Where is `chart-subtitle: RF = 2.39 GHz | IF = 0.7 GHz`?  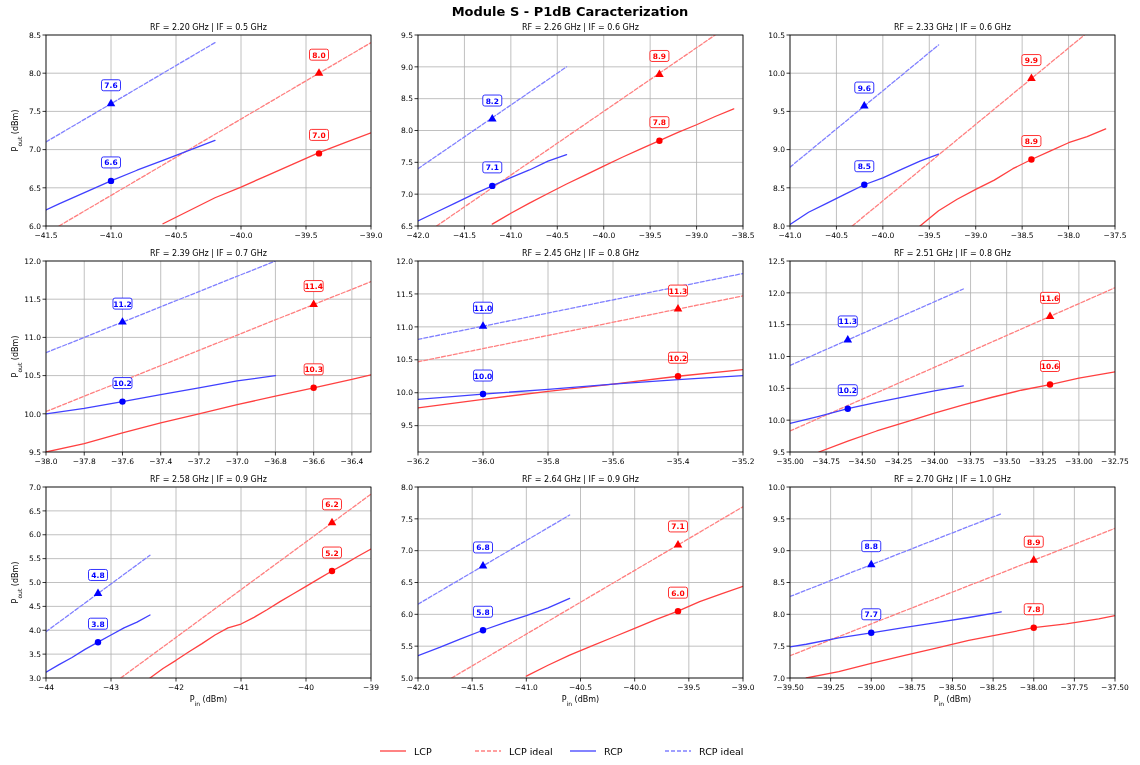
chart-subtitle: RF = 2.39 GHz | IF = 0.7 GHz is located at coordinates (208, 253).